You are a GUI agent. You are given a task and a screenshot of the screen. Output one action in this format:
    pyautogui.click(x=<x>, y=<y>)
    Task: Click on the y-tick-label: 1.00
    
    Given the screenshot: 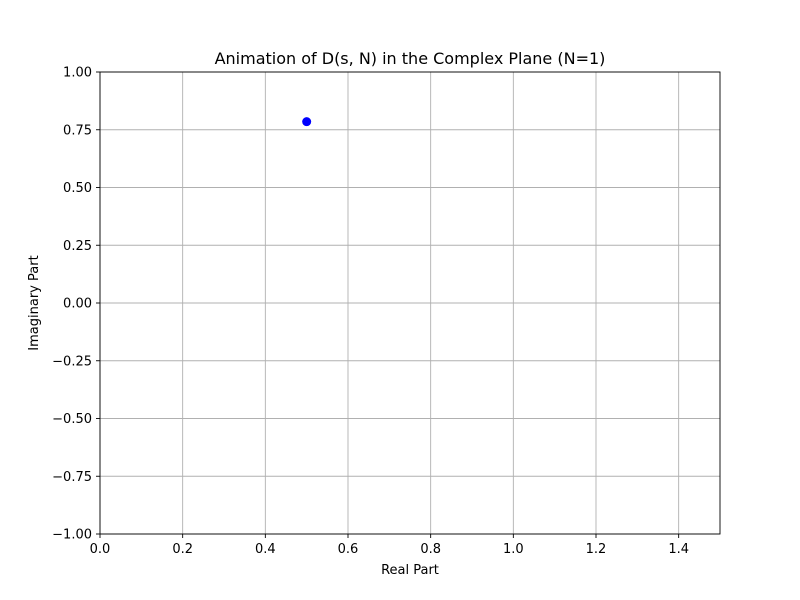 What is the action you would take?
    pyautogui.click(x=77, y=73)
    